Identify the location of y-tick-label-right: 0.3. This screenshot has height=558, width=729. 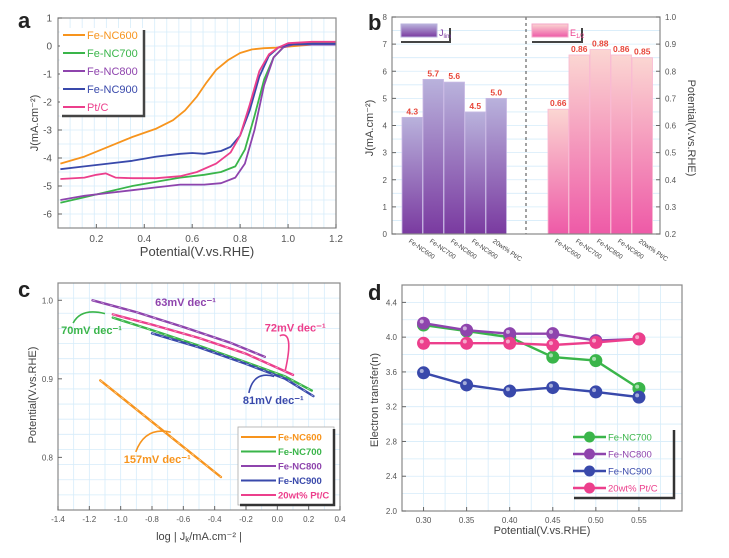
(671, 207).